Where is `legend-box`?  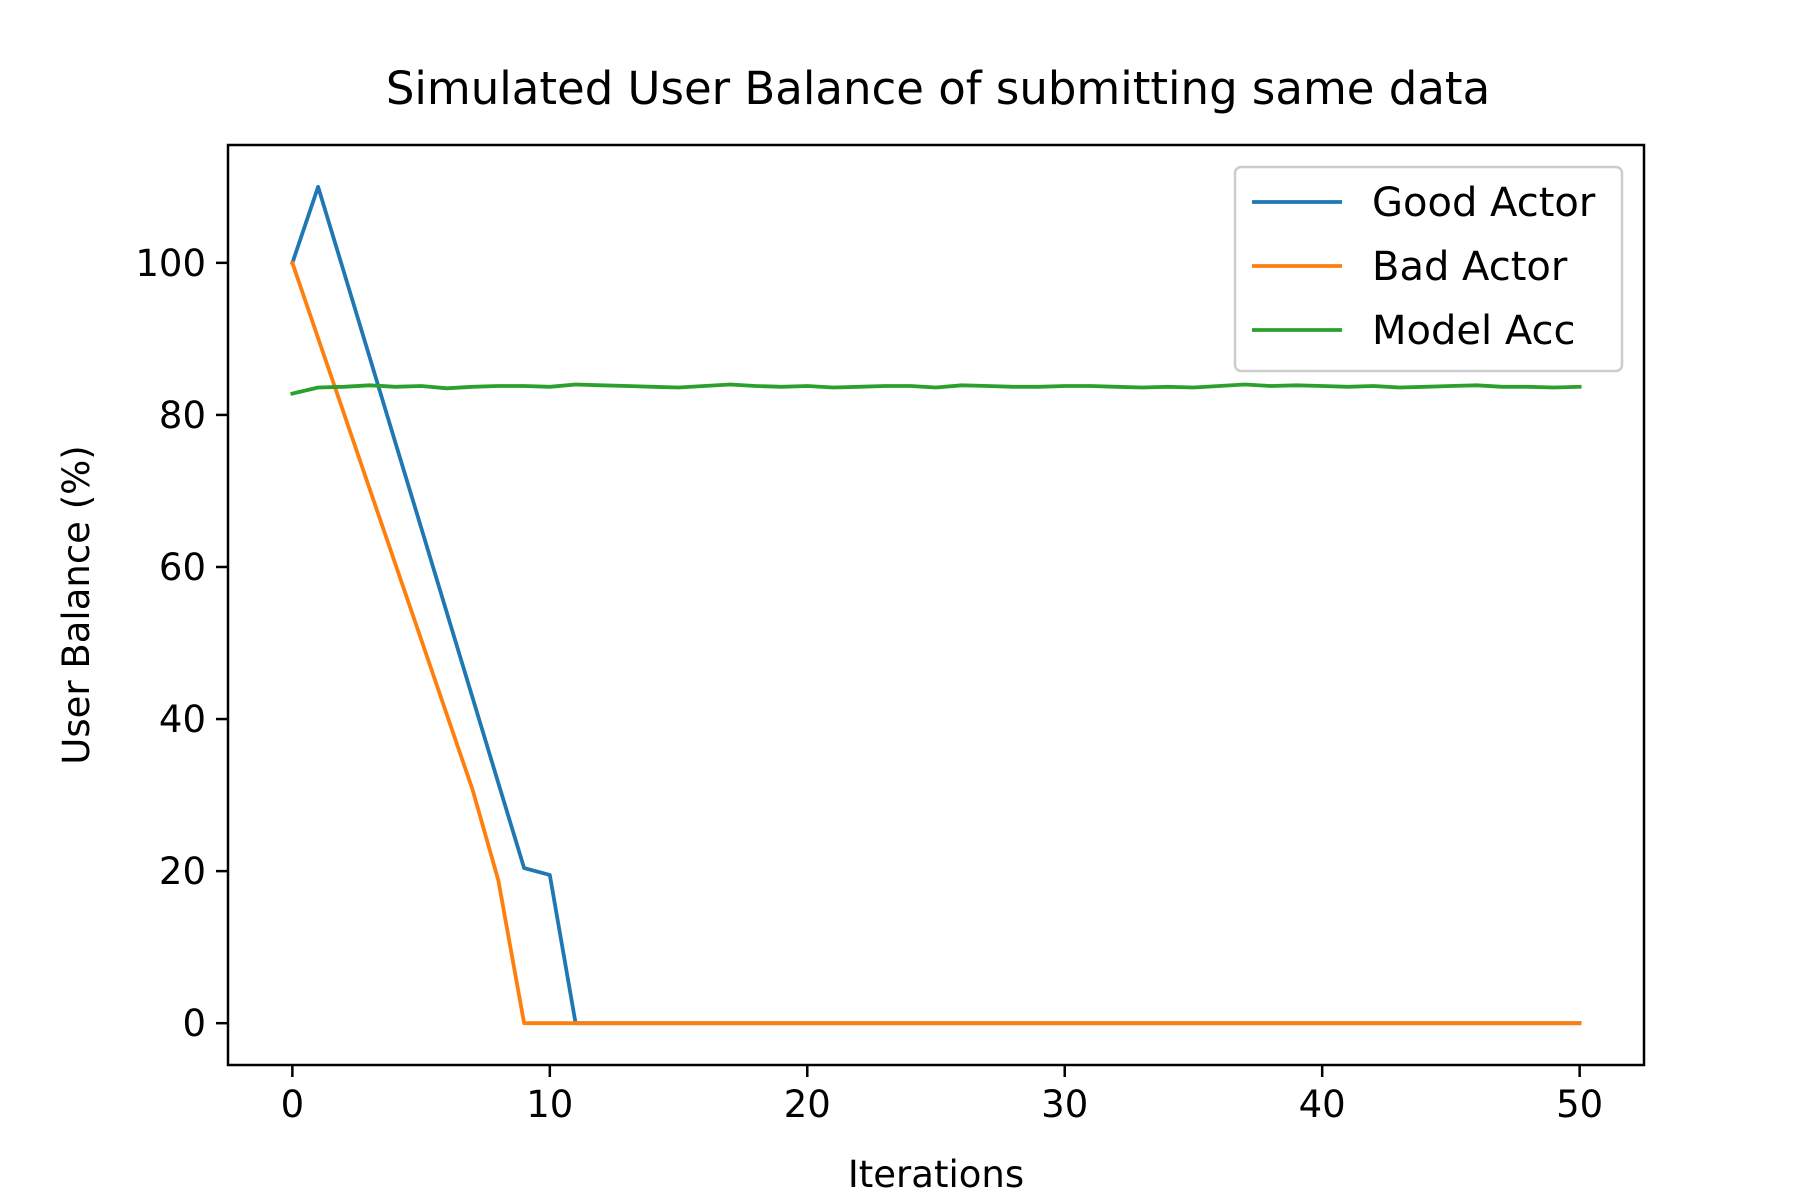 legend-box is located at coordinates (1428, 269).